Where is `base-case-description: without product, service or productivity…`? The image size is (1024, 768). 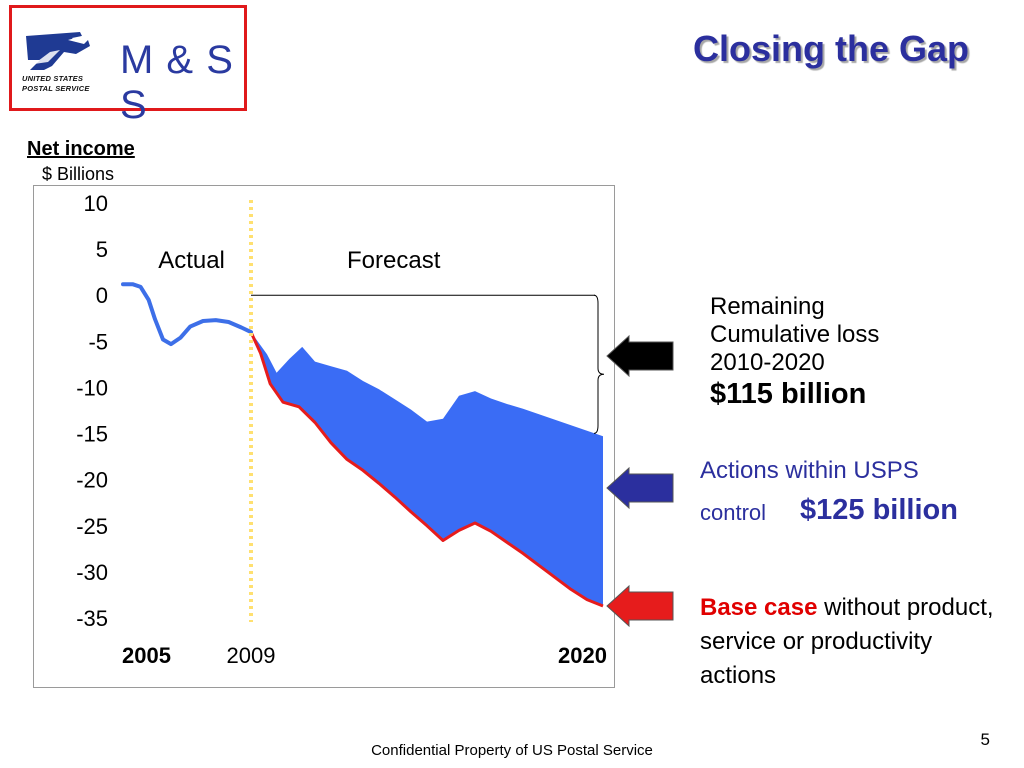 base-case-description: without product, service or productivity… is located at coordinates (847, 641).